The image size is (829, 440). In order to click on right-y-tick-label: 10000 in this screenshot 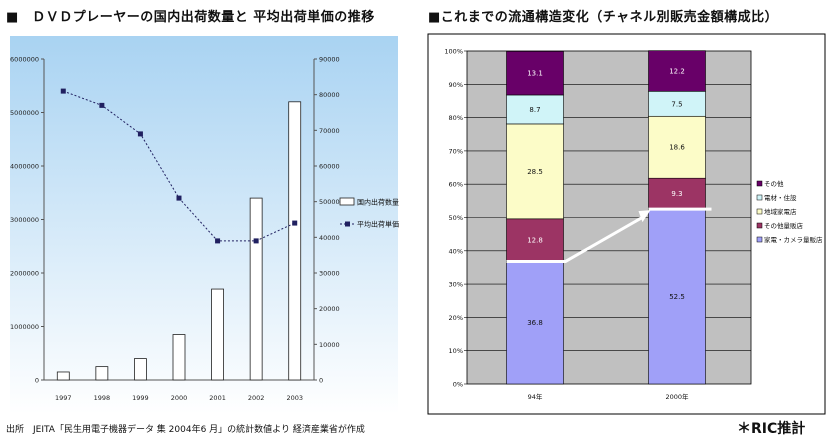, I will do `click(329, 345)`.